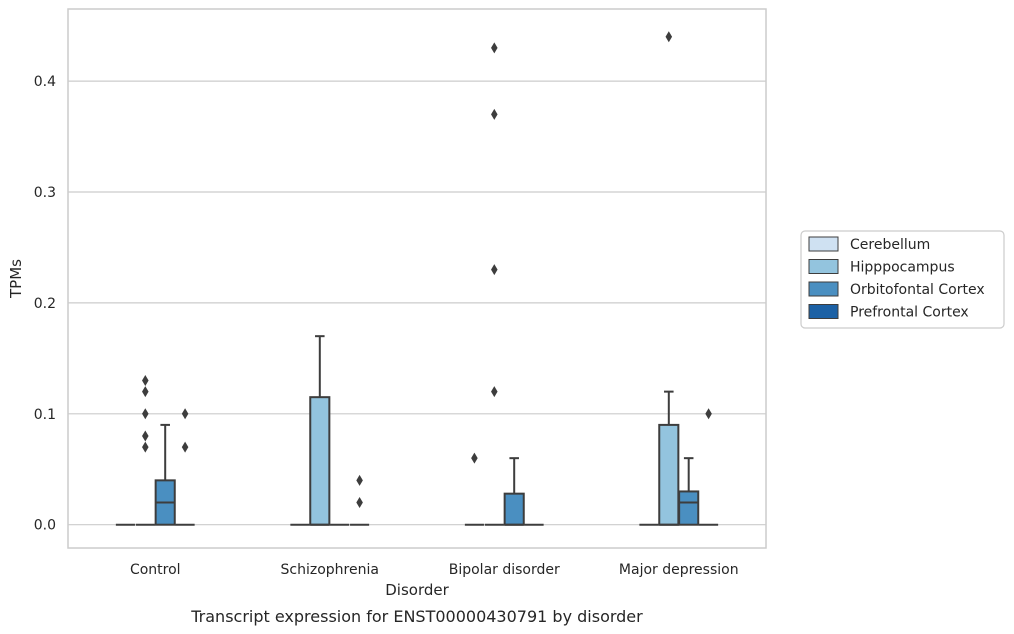 The height and width of the screenshot is (634, 1014). Describe the element at coordinates (474, 489) in the screenshot. I see `box-cerebellum` at that location.